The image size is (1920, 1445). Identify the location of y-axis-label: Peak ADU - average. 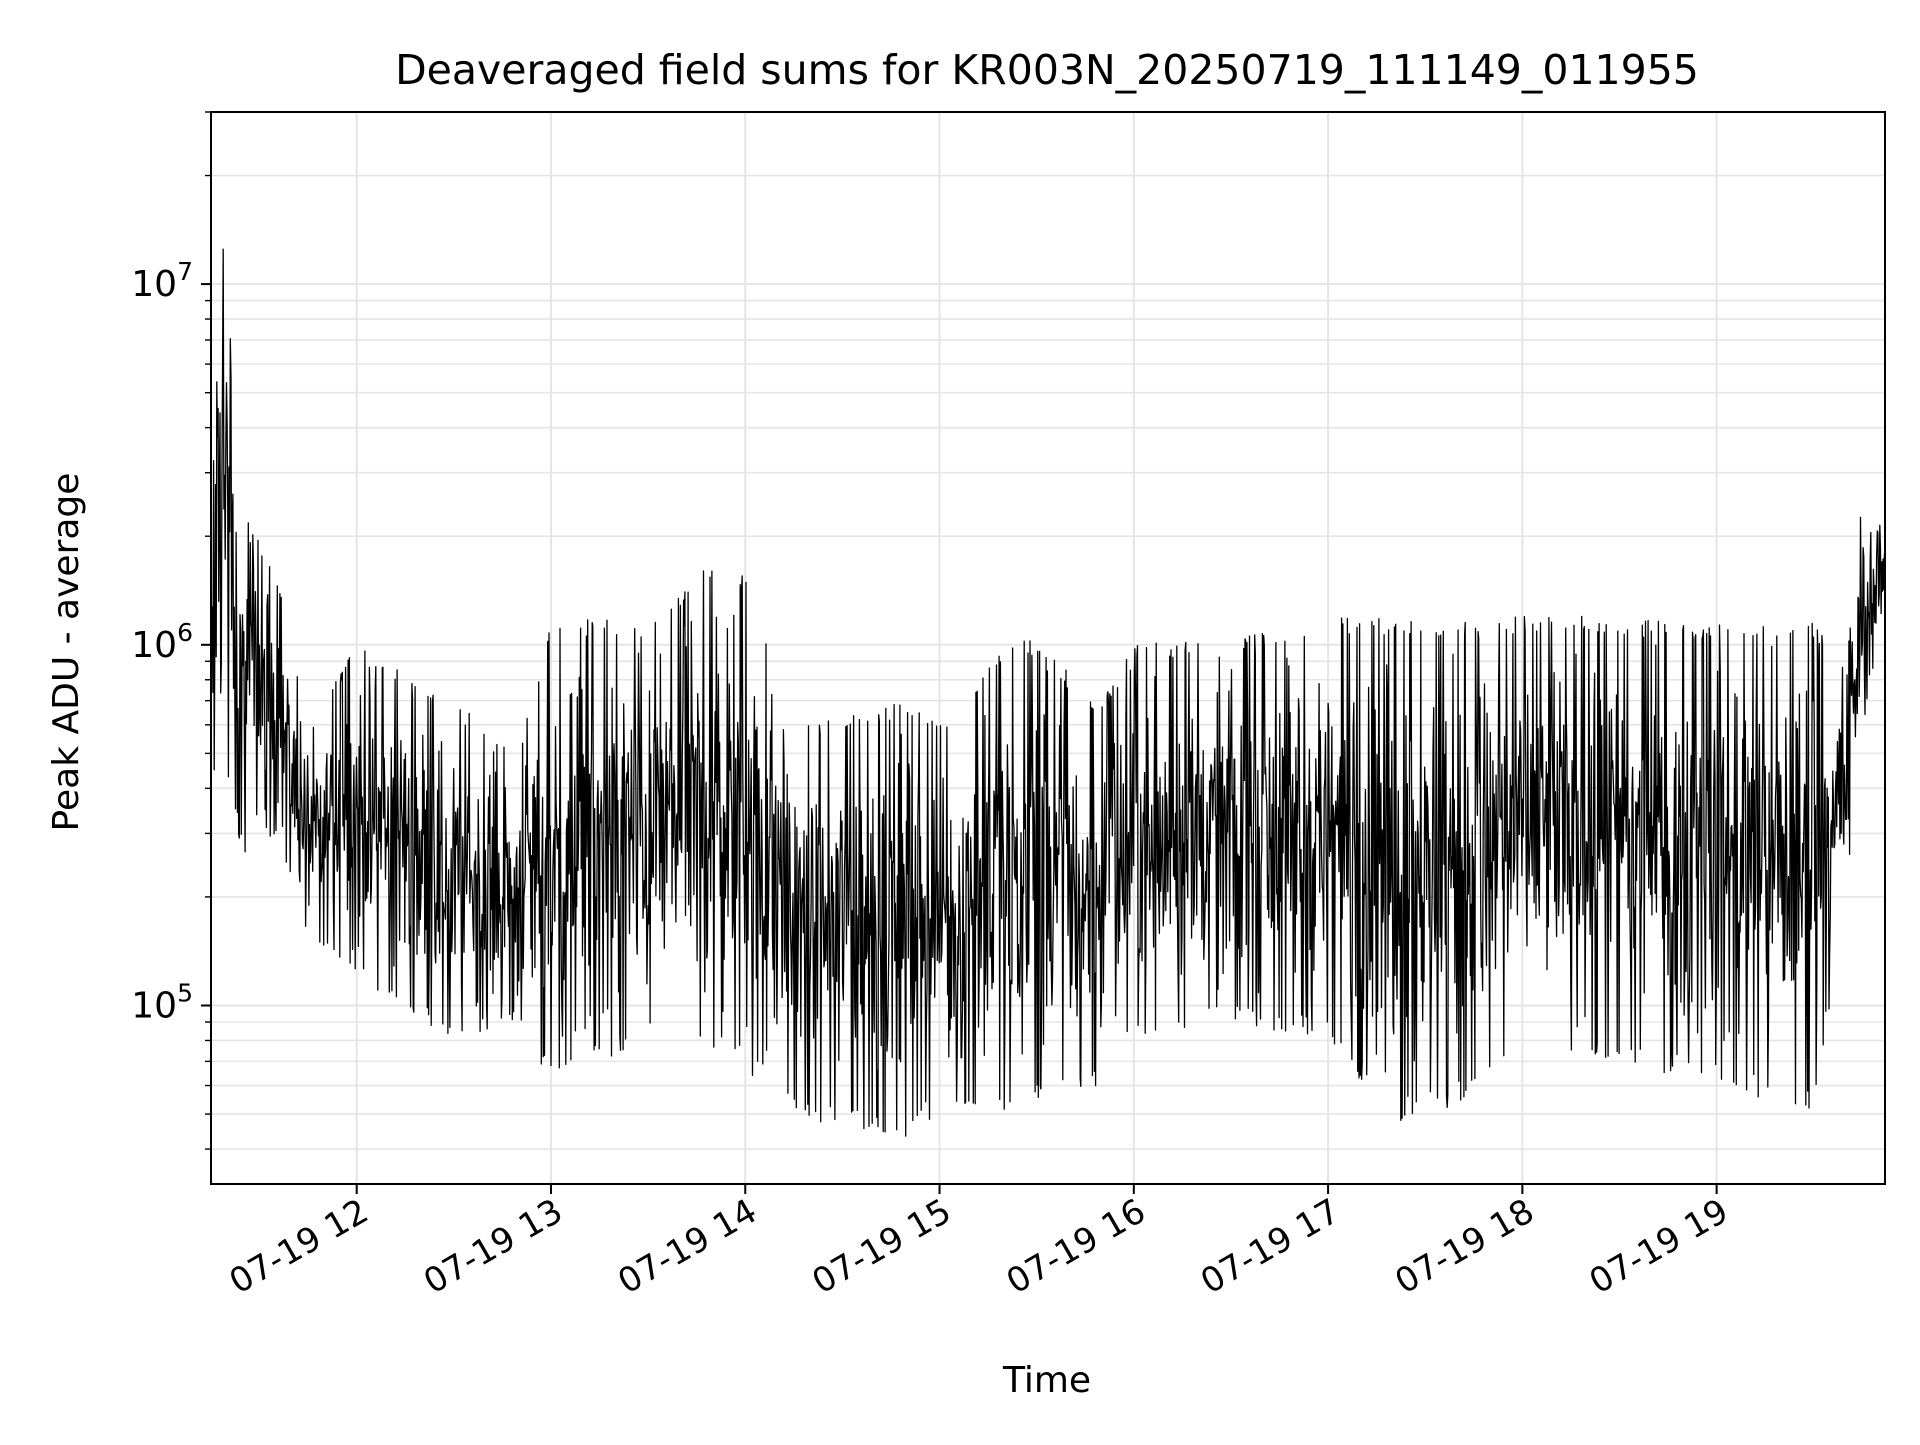
(66, 652).